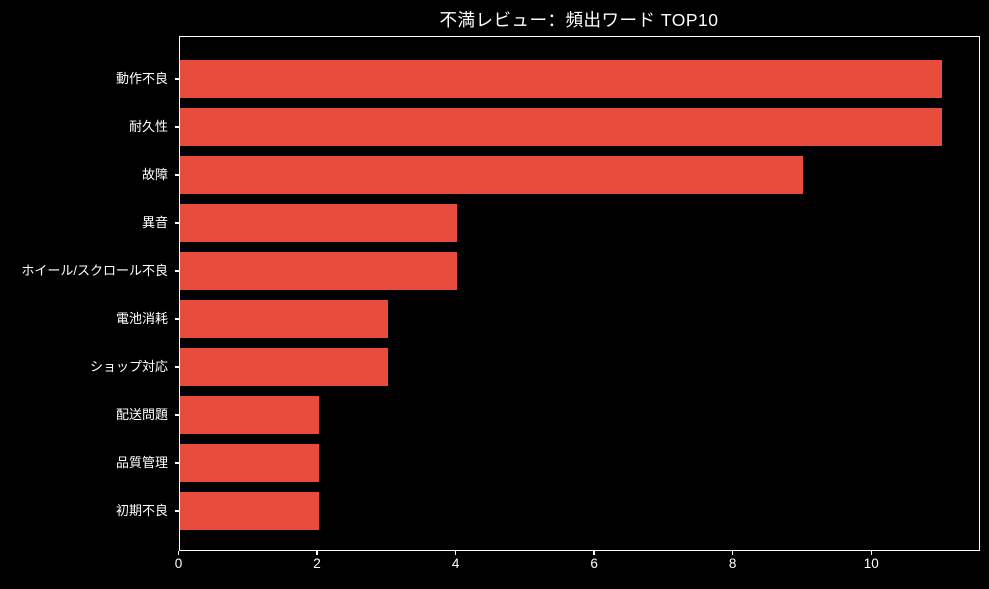 The width and height of the screenshot is (989, 589). What do you see at coordinates (579, 20) in the screenshot?
I see `chart-title: 不満レビュー：頻出ワード TOP10` at bounding box center [579, 20].